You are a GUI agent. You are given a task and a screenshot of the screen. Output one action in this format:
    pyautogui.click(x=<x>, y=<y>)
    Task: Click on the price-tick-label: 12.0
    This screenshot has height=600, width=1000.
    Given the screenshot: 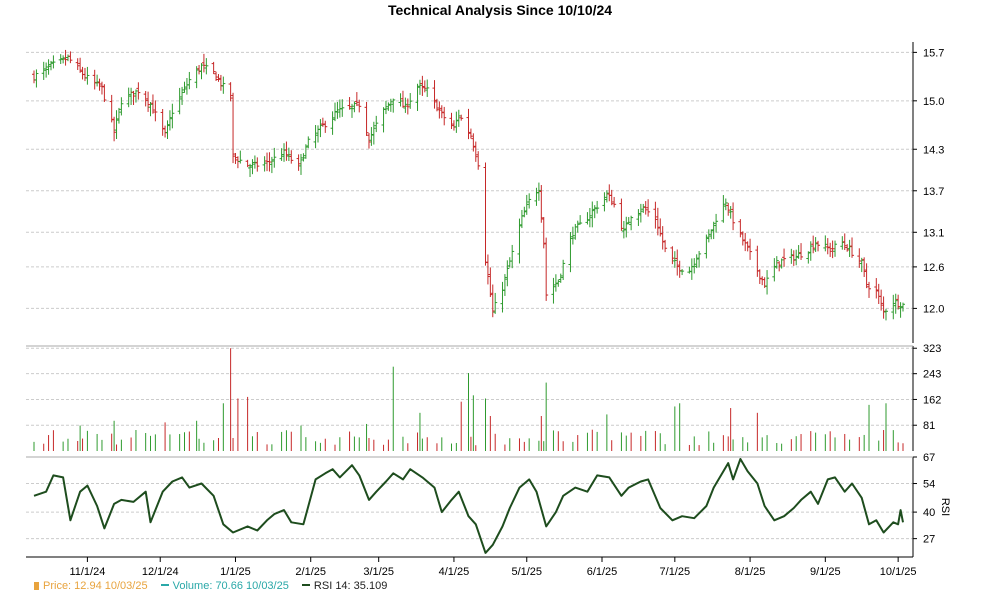 What is the action you would take?
    pyautogui.click(x=933, y=309)
    